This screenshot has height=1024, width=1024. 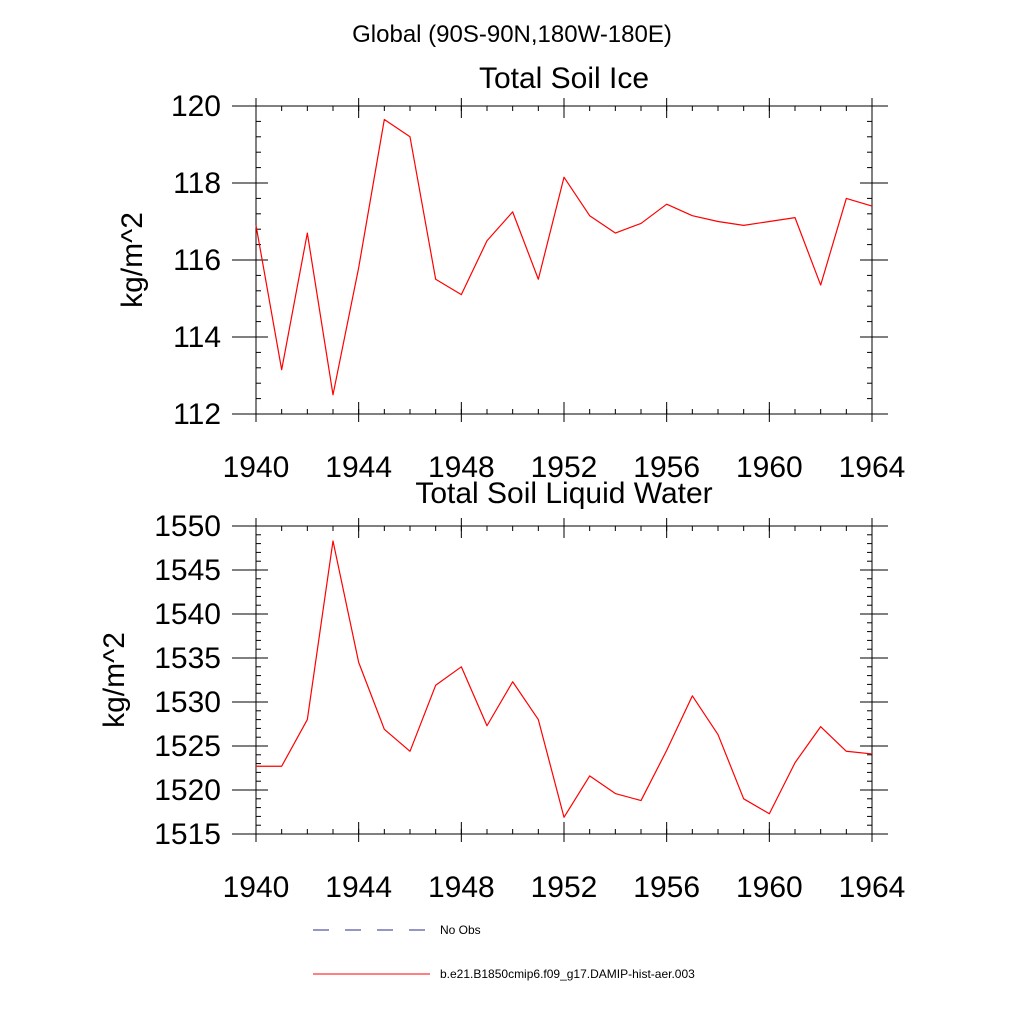 I want to click on y-tick-label: 1550, so click(x=187, y=526).